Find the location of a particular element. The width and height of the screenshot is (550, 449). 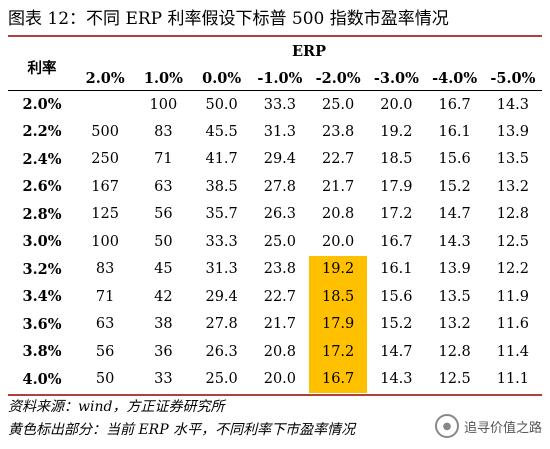

row-rate-label: 2.2% is located at coordinates (42, 132).